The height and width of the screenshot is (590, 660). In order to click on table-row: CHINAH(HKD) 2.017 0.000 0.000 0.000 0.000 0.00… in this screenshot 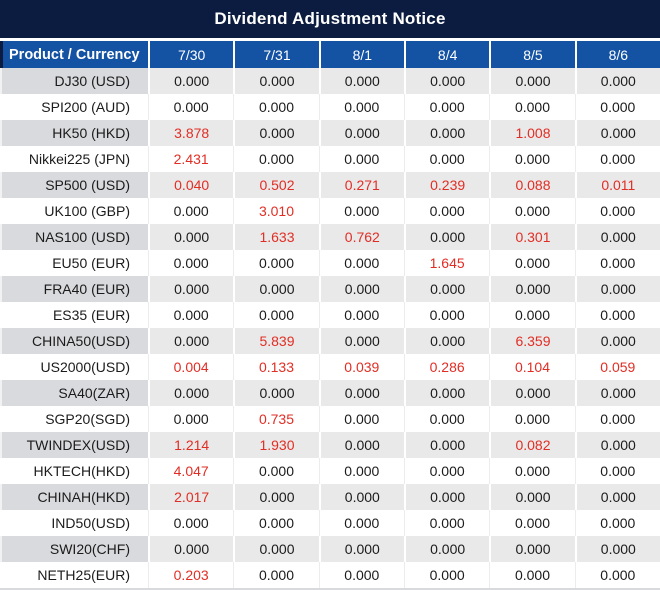, I will do `click(330, 497)`.